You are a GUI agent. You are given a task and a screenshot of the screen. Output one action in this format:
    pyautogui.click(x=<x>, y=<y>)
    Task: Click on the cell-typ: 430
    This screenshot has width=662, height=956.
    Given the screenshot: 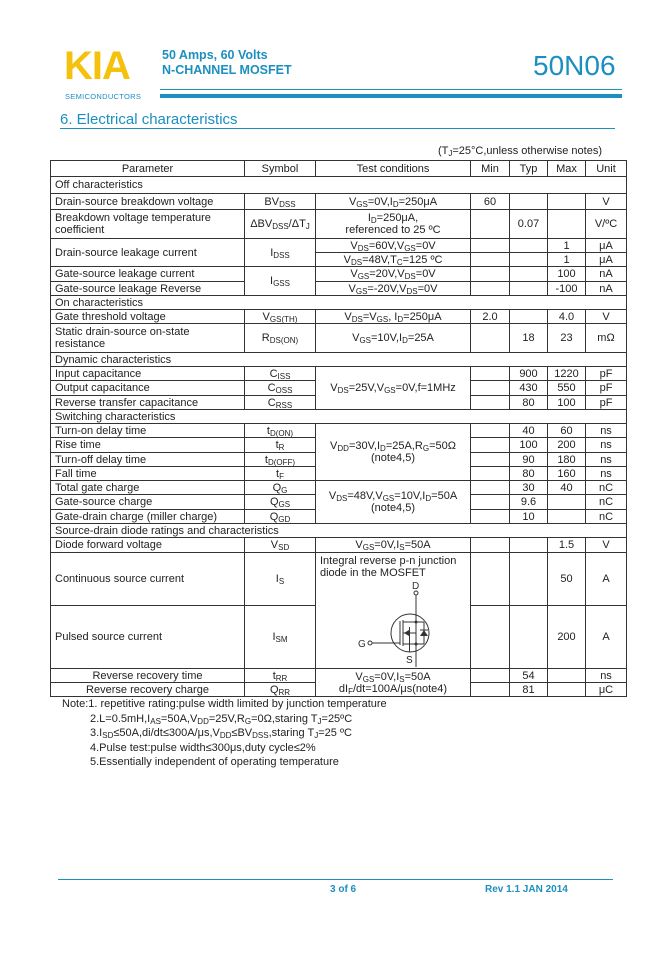 What is the action you would take?
    pyautogui.click(x=528, y=388)
    